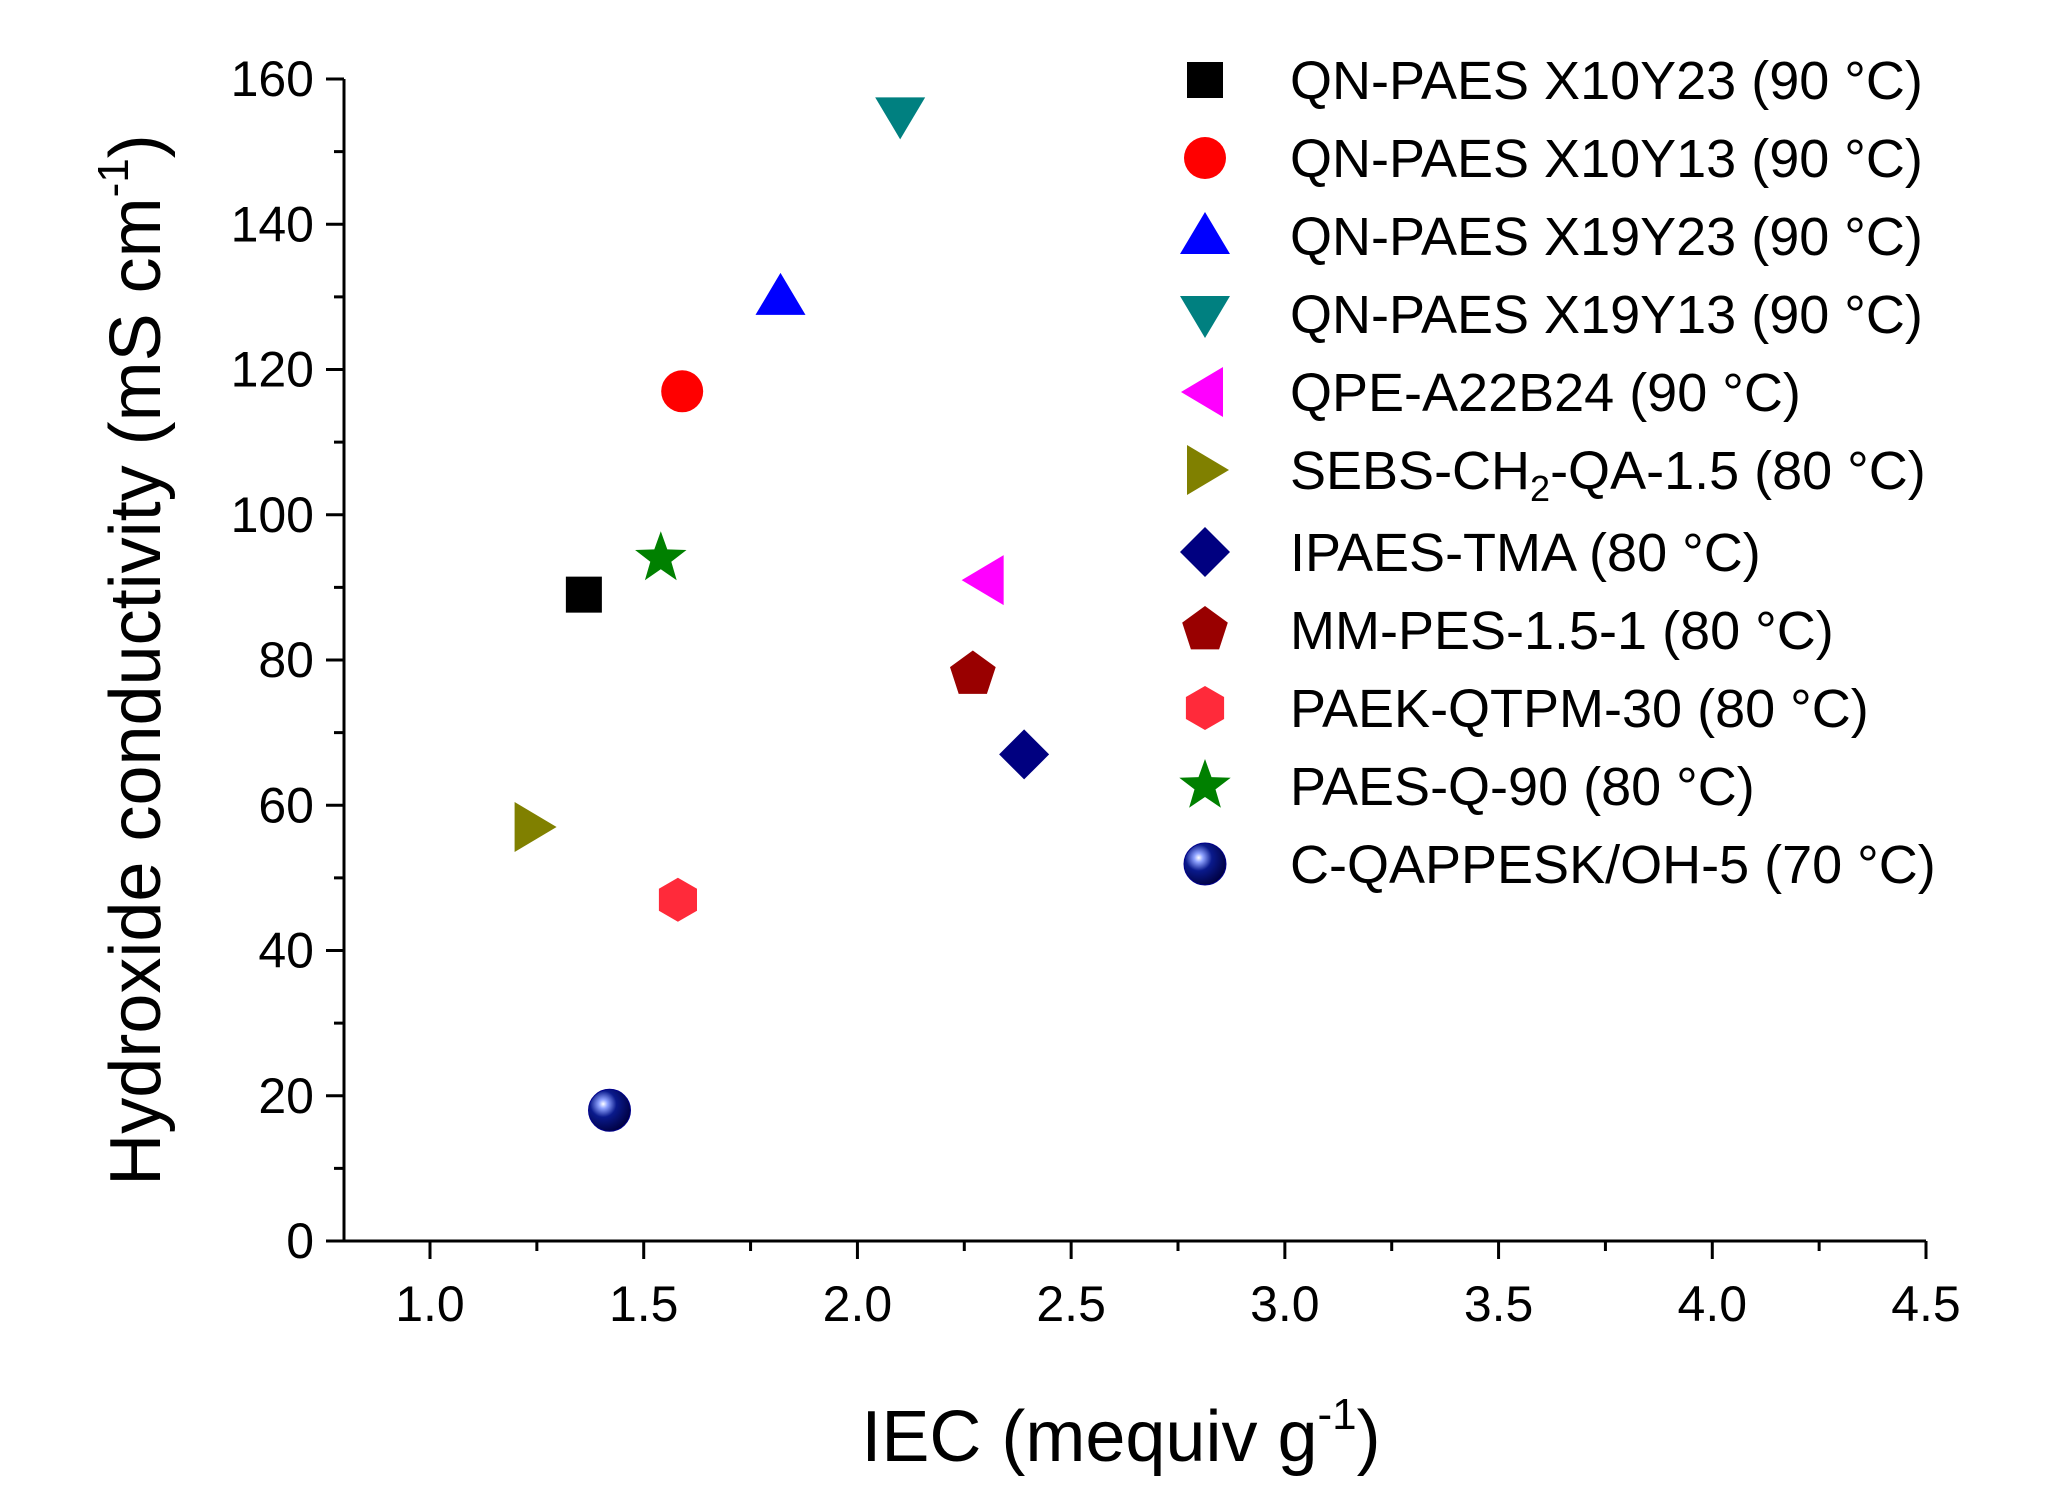  Describe the element at coordinates (583, 594) in the screenshot. I see `data-point-square` at that location.